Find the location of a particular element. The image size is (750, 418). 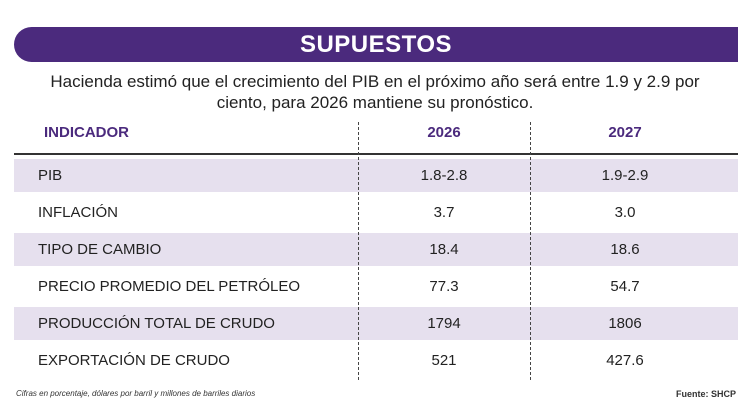

table-row: INFLACIÓN 3.7 3.0 is located at coordinates (376, 212).